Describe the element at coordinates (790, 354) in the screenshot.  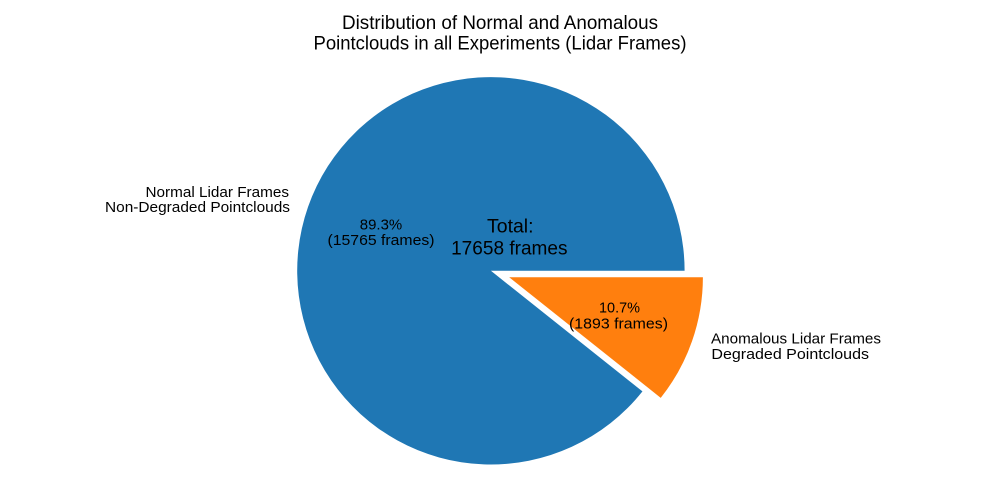
I see `svg-text: Degraded Pointclouds` at that location.